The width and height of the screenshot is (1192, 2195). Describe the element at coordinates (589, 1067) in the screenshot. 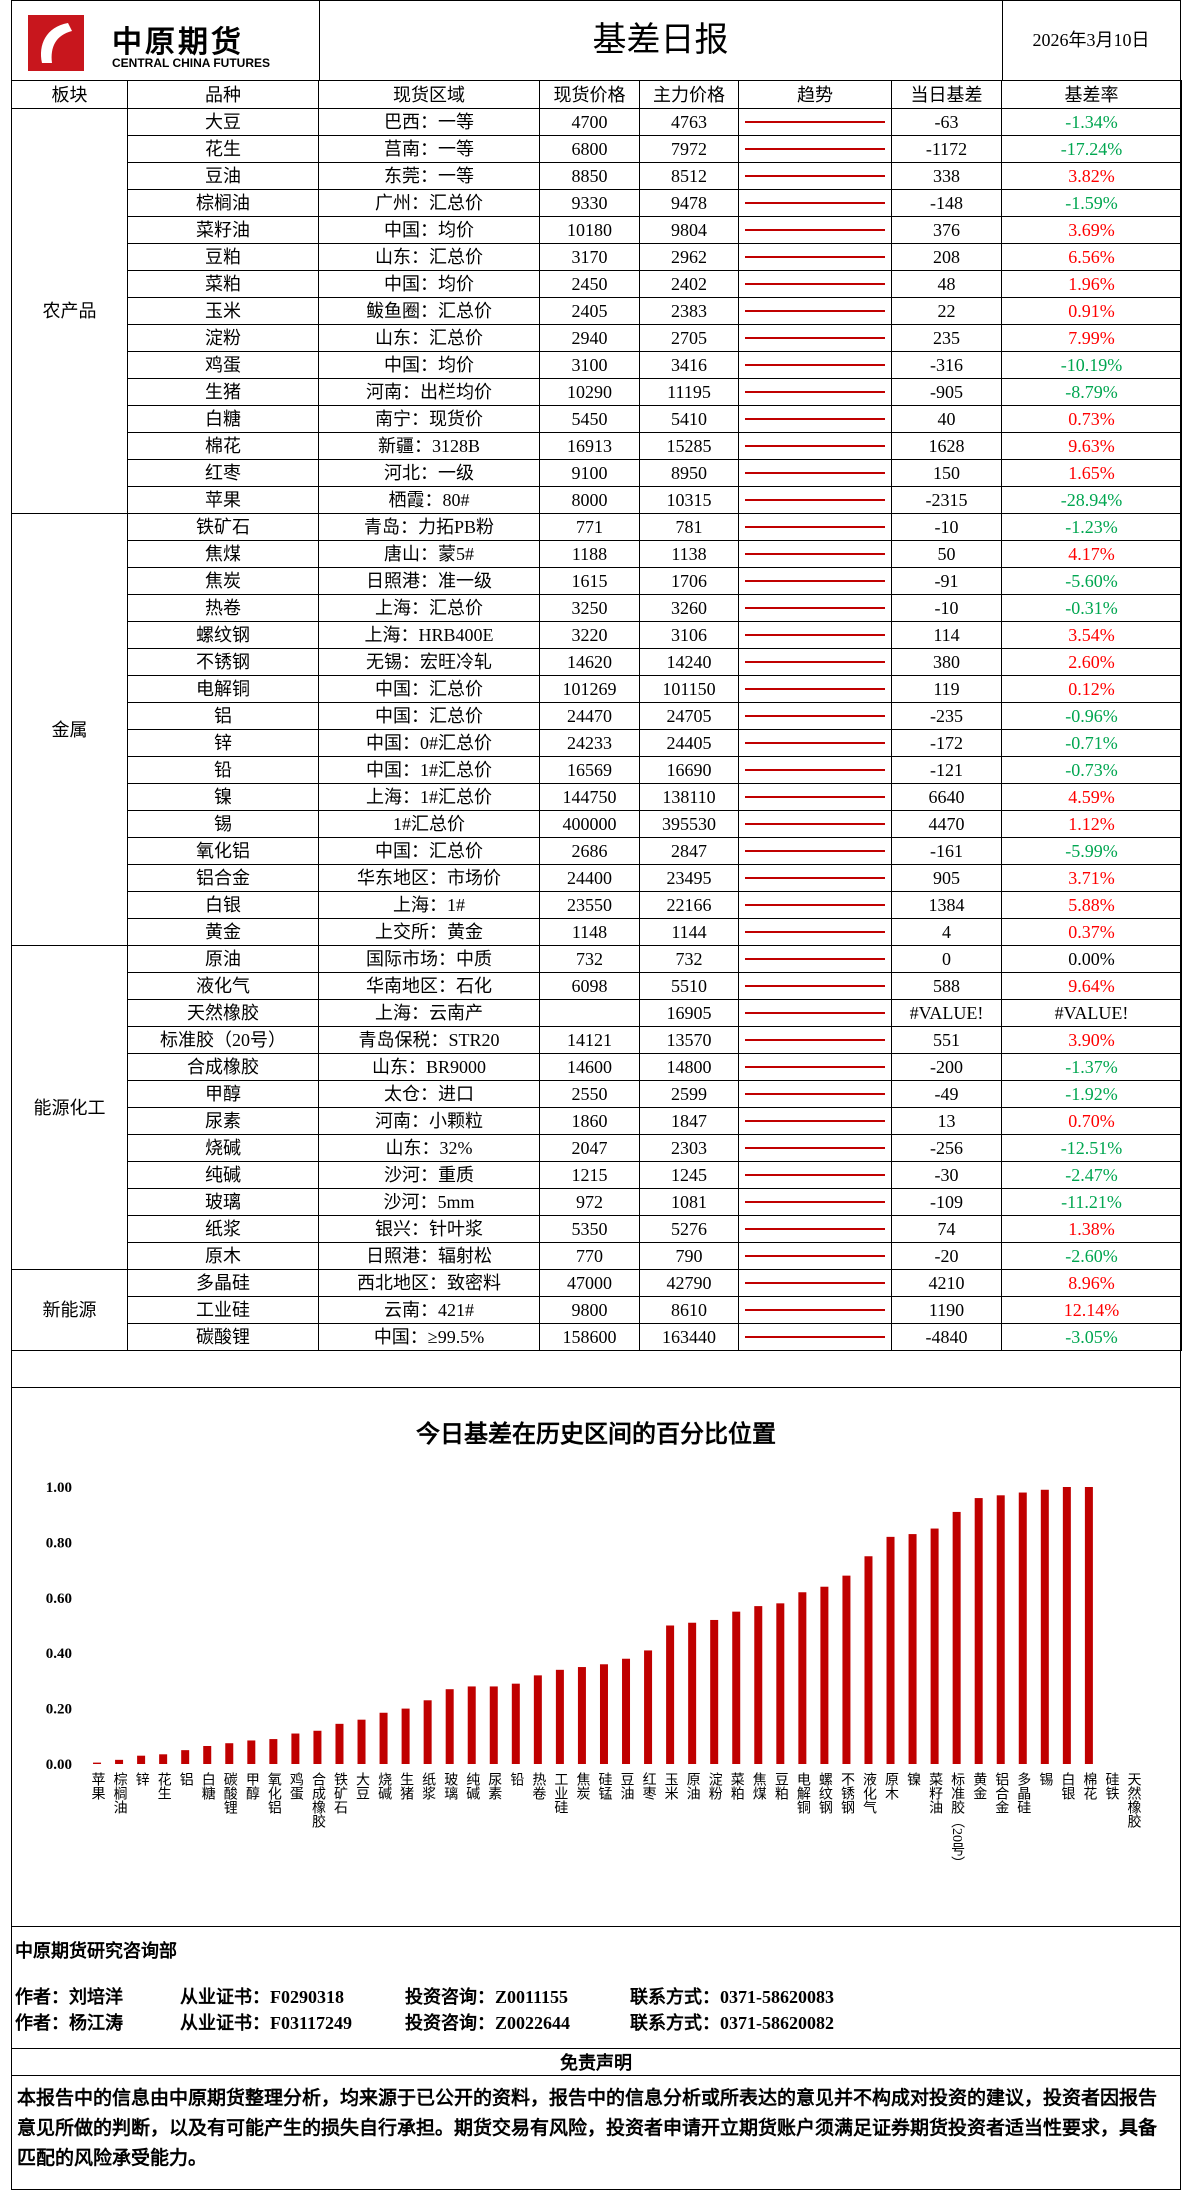

I see `spot-price: 14600` at that location.